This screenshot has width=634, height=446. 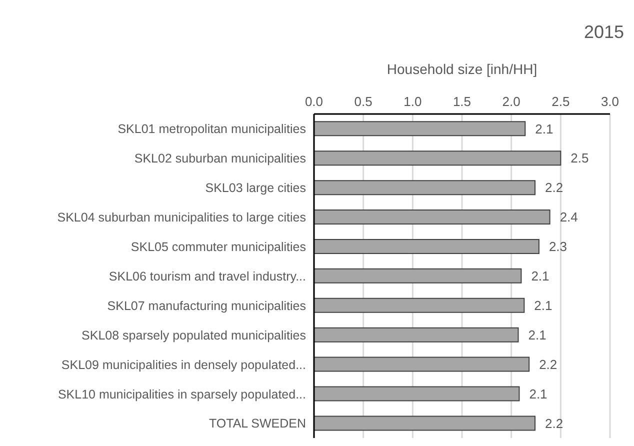 What do you see at coordinates (579, 158) in the screenshot?
I see `data-label: 2.5` at bounding box center [579, 158].